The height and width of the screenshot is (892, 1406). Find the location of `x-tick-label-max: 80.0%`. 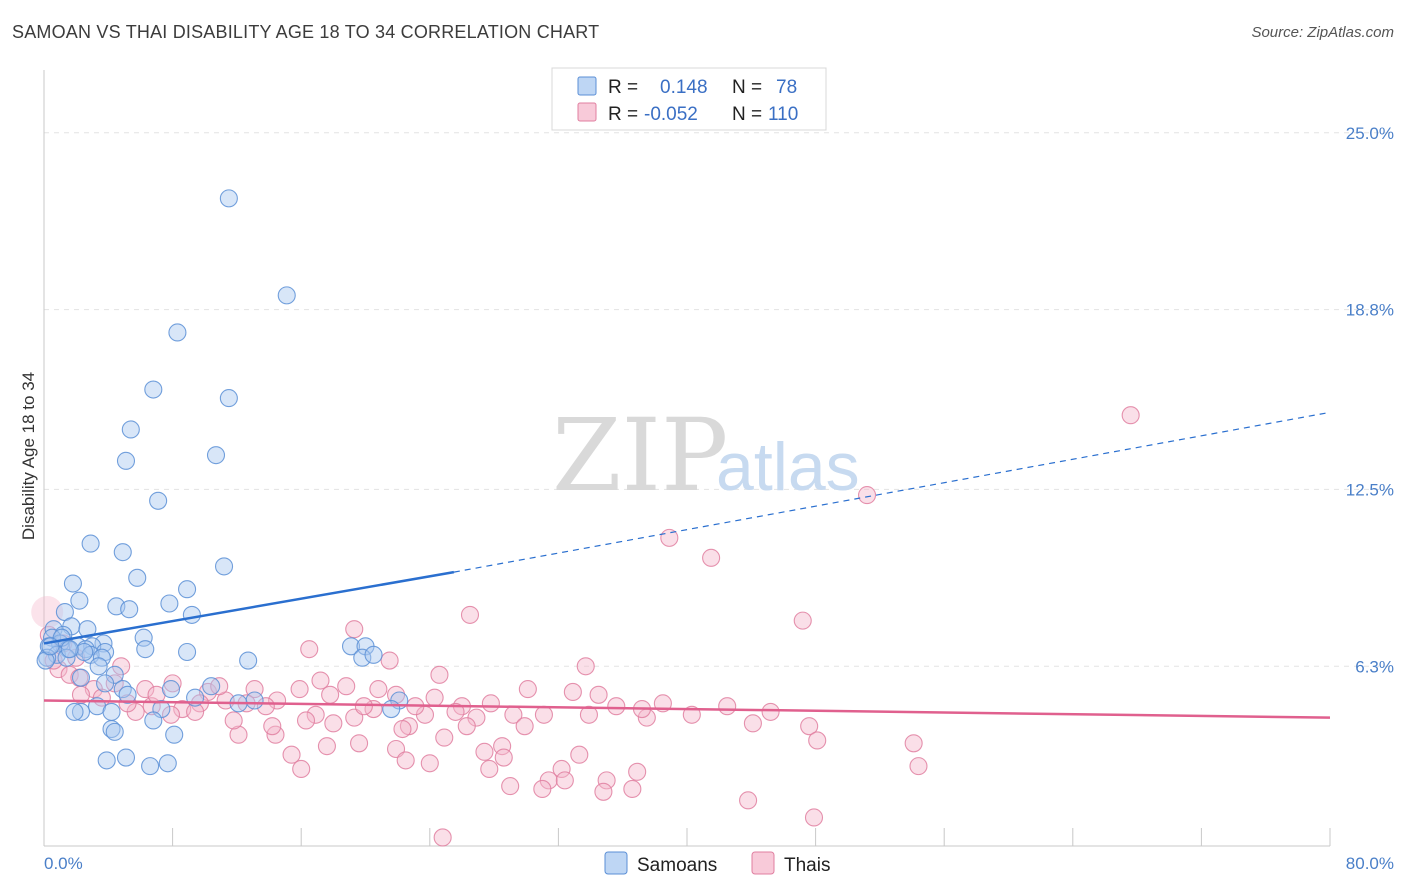

x-tick-label-max: 80.0% is located at coordinates (1370, 863).